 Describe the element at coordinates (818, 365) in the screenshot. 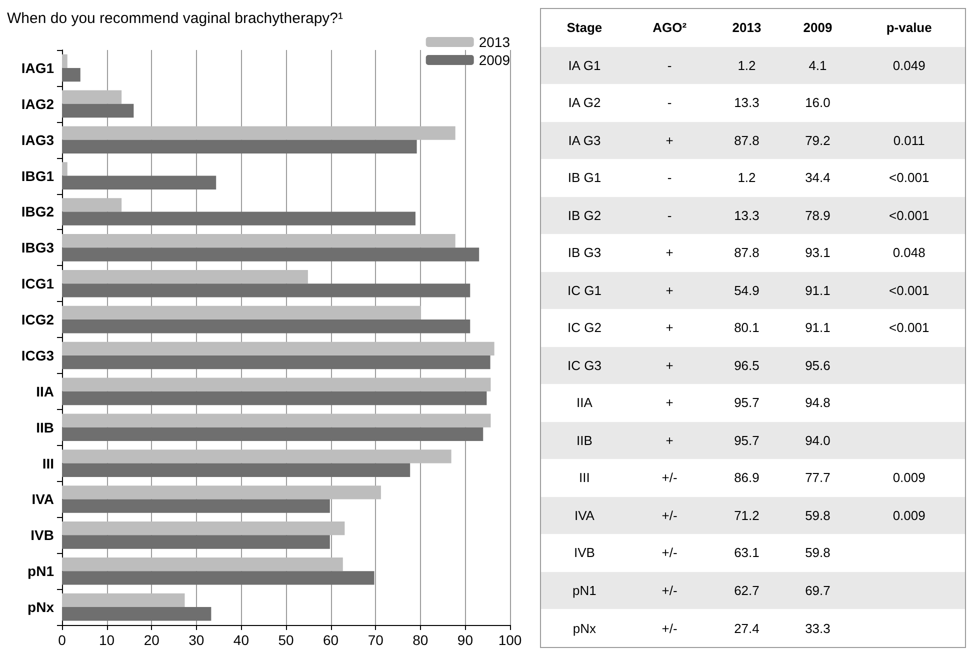

I see `text: 95.6` at that location.